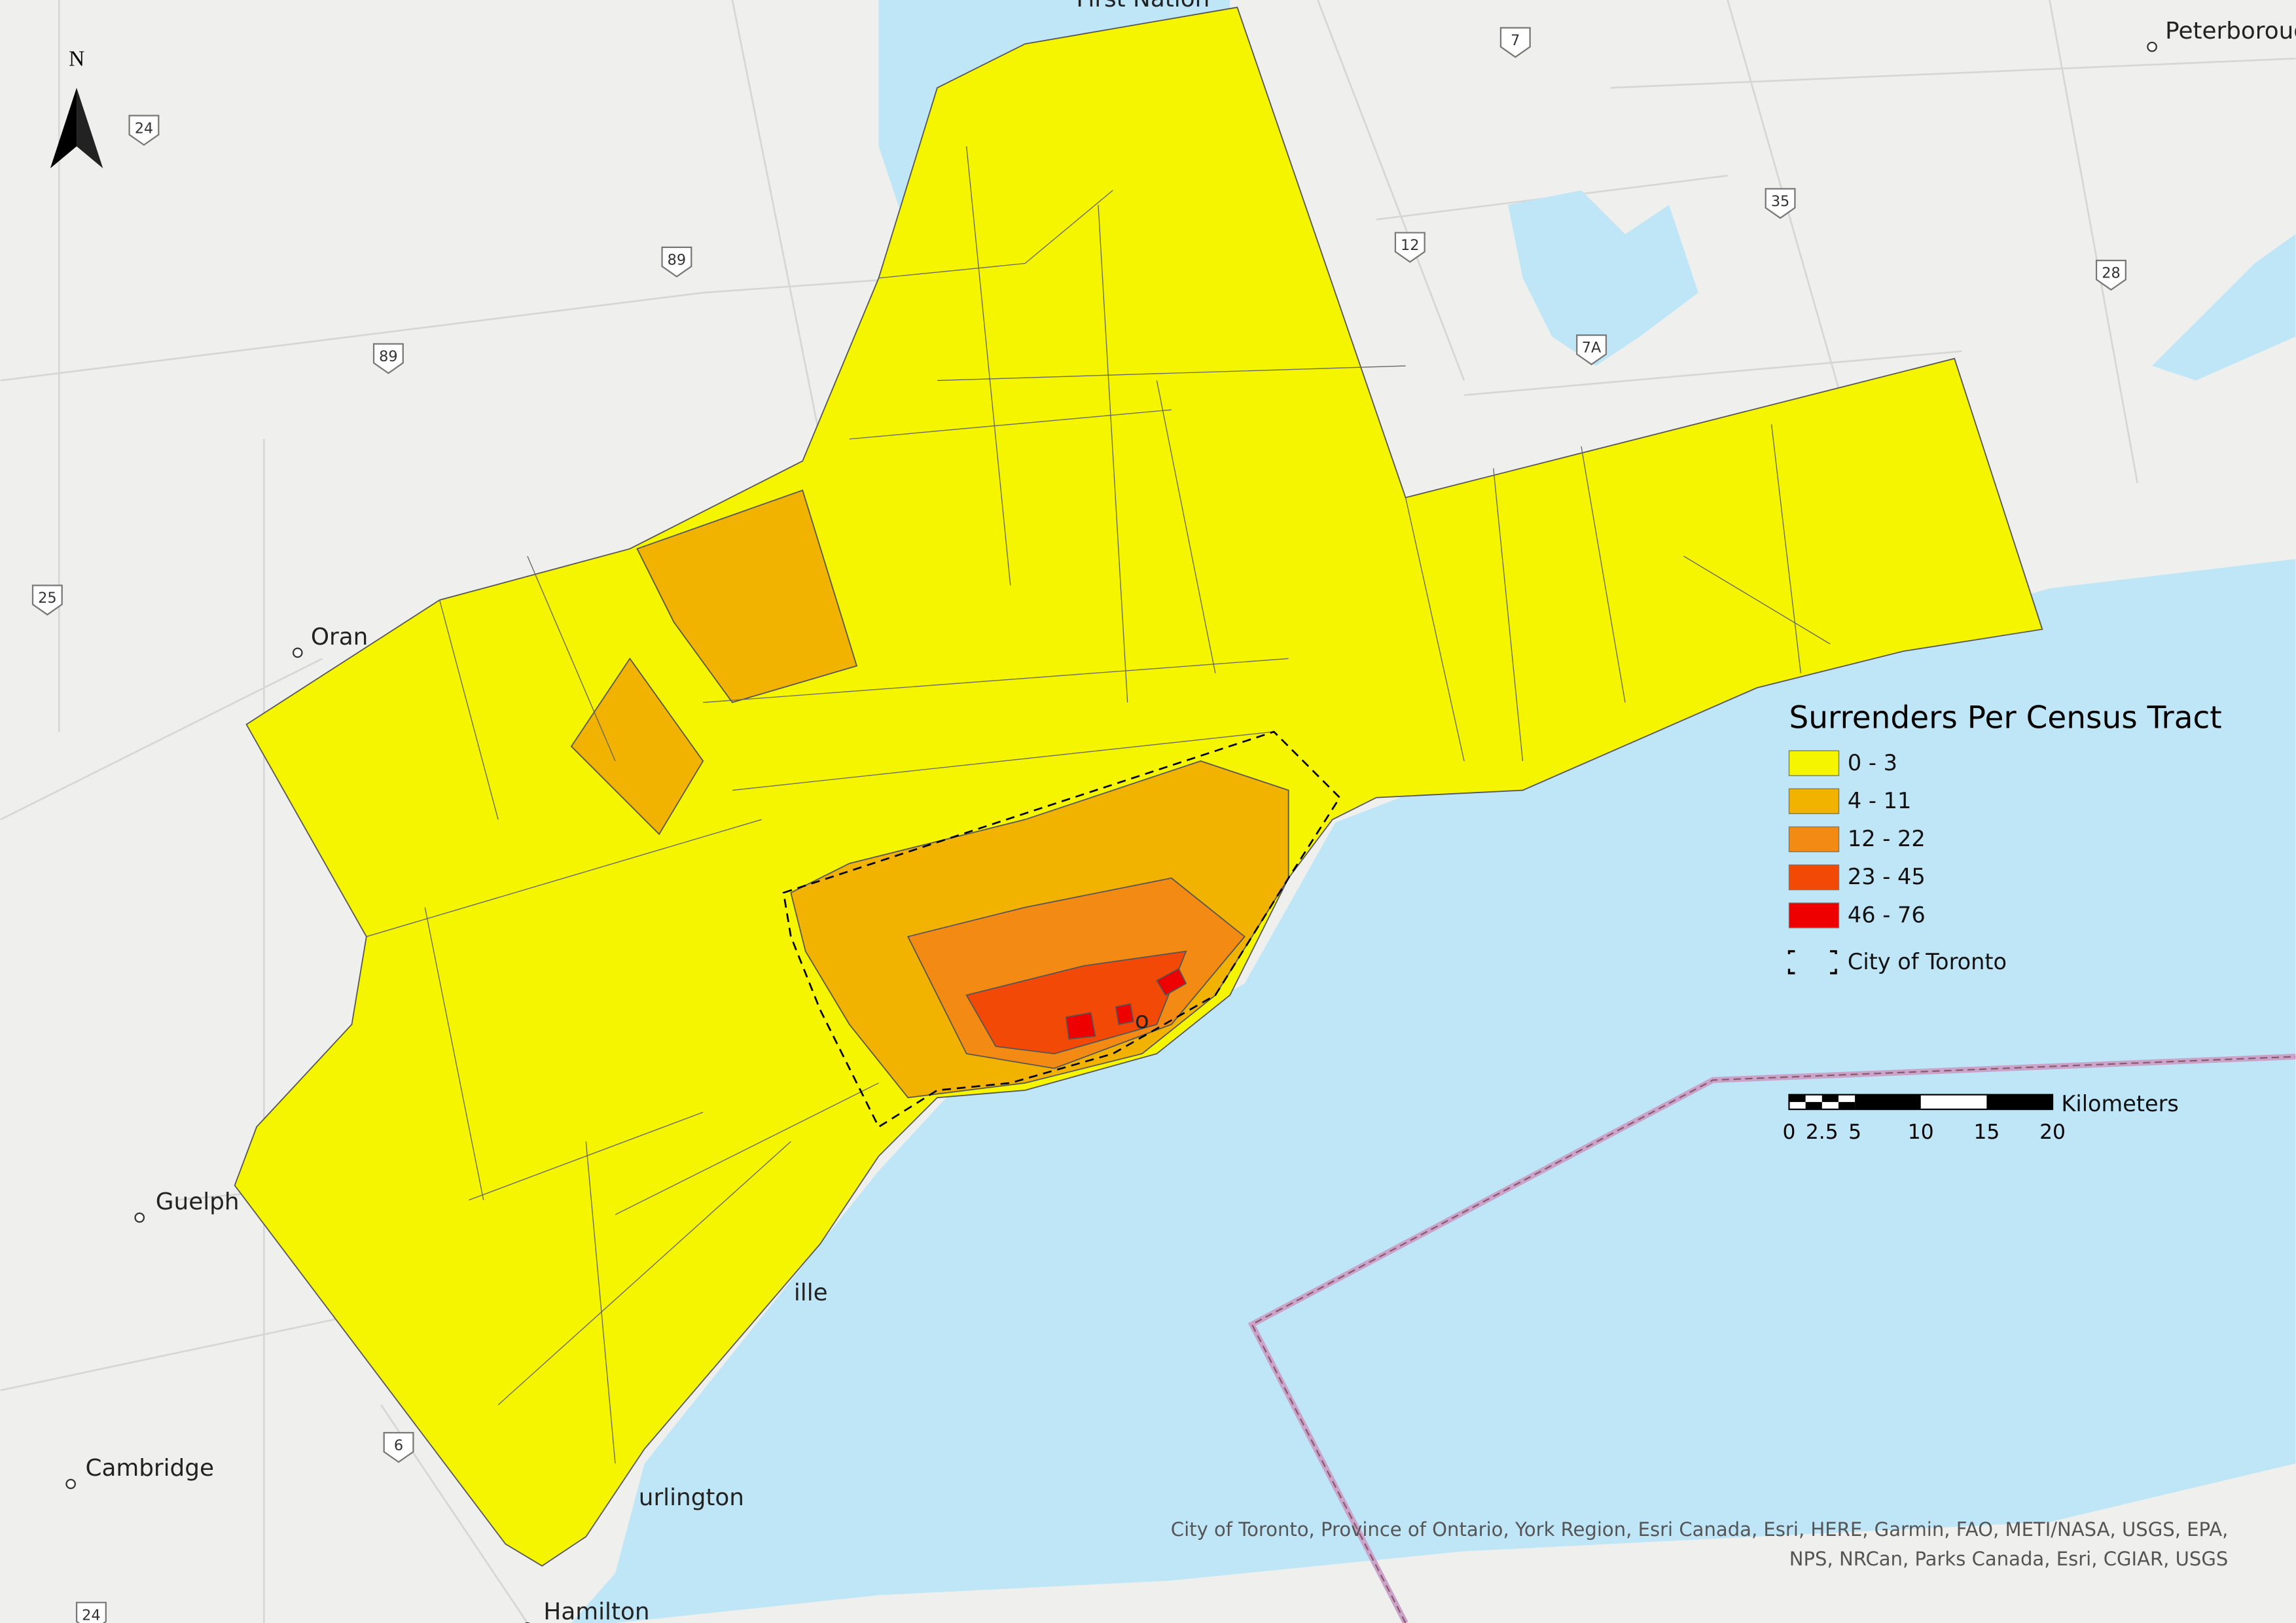 This screenshot has width=2296, height=1623. Describe the element at coordinates (1879, 801) in the screenshot. I see `legend-label: 4 - 11` at that location.